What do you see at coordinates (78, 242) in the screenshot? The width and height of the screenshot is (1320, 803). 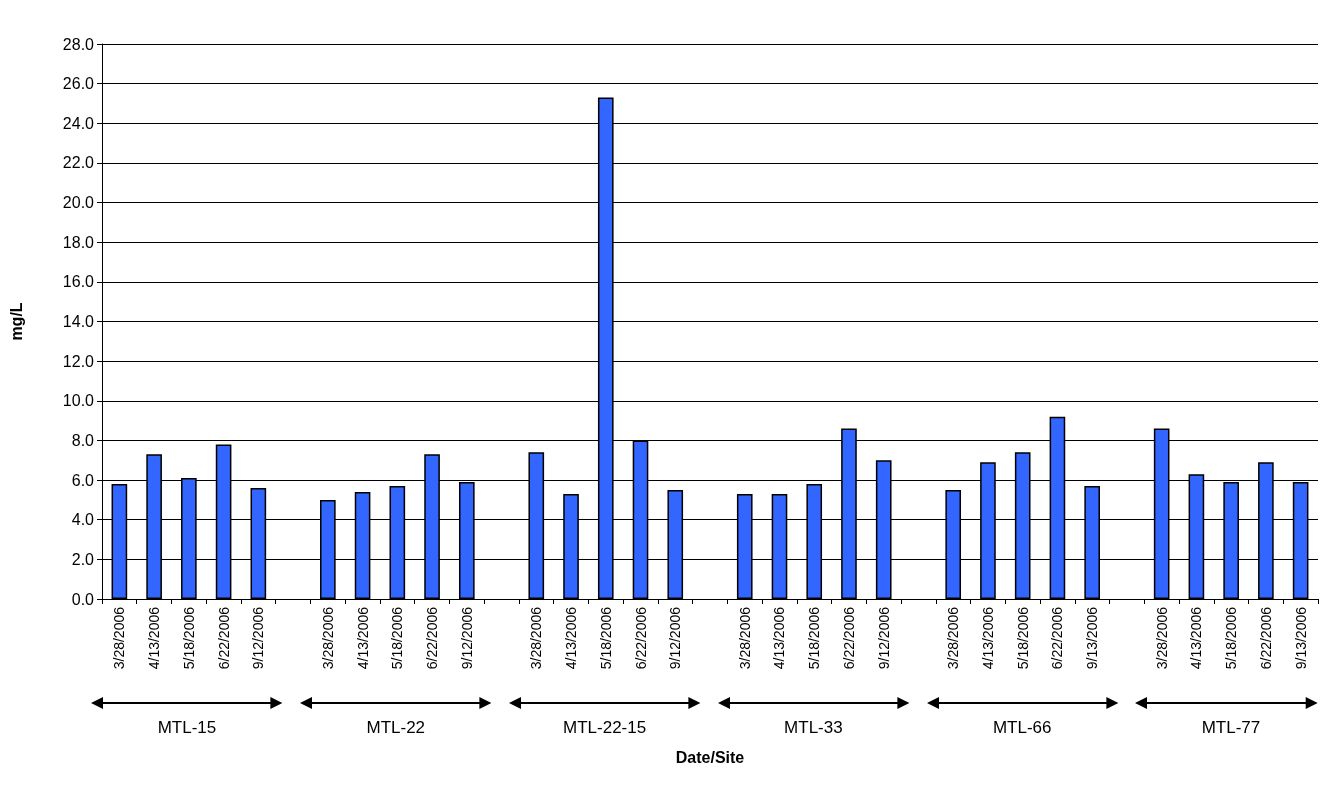 I see `y-tick-label: 18.0` at bounding box center [78, 242].